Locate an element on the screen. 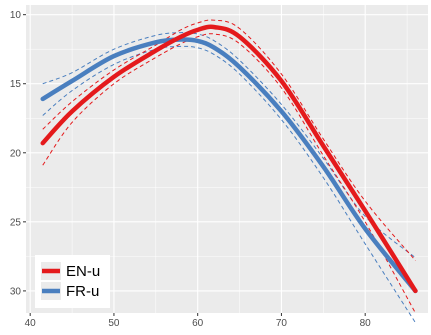 Image resolution: width=431 pixels, height=335 pixels. legend-label-fr-u: FR-u is located at coordinates (82, 291).